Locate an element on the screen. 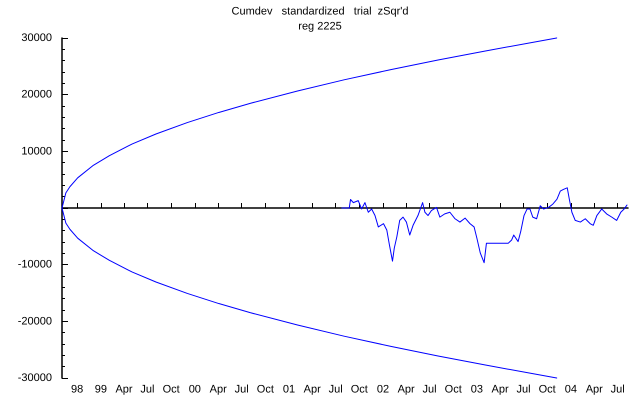 The height and width of the screenshot is (395, 640). line-series is located at coordinates (484, 225).